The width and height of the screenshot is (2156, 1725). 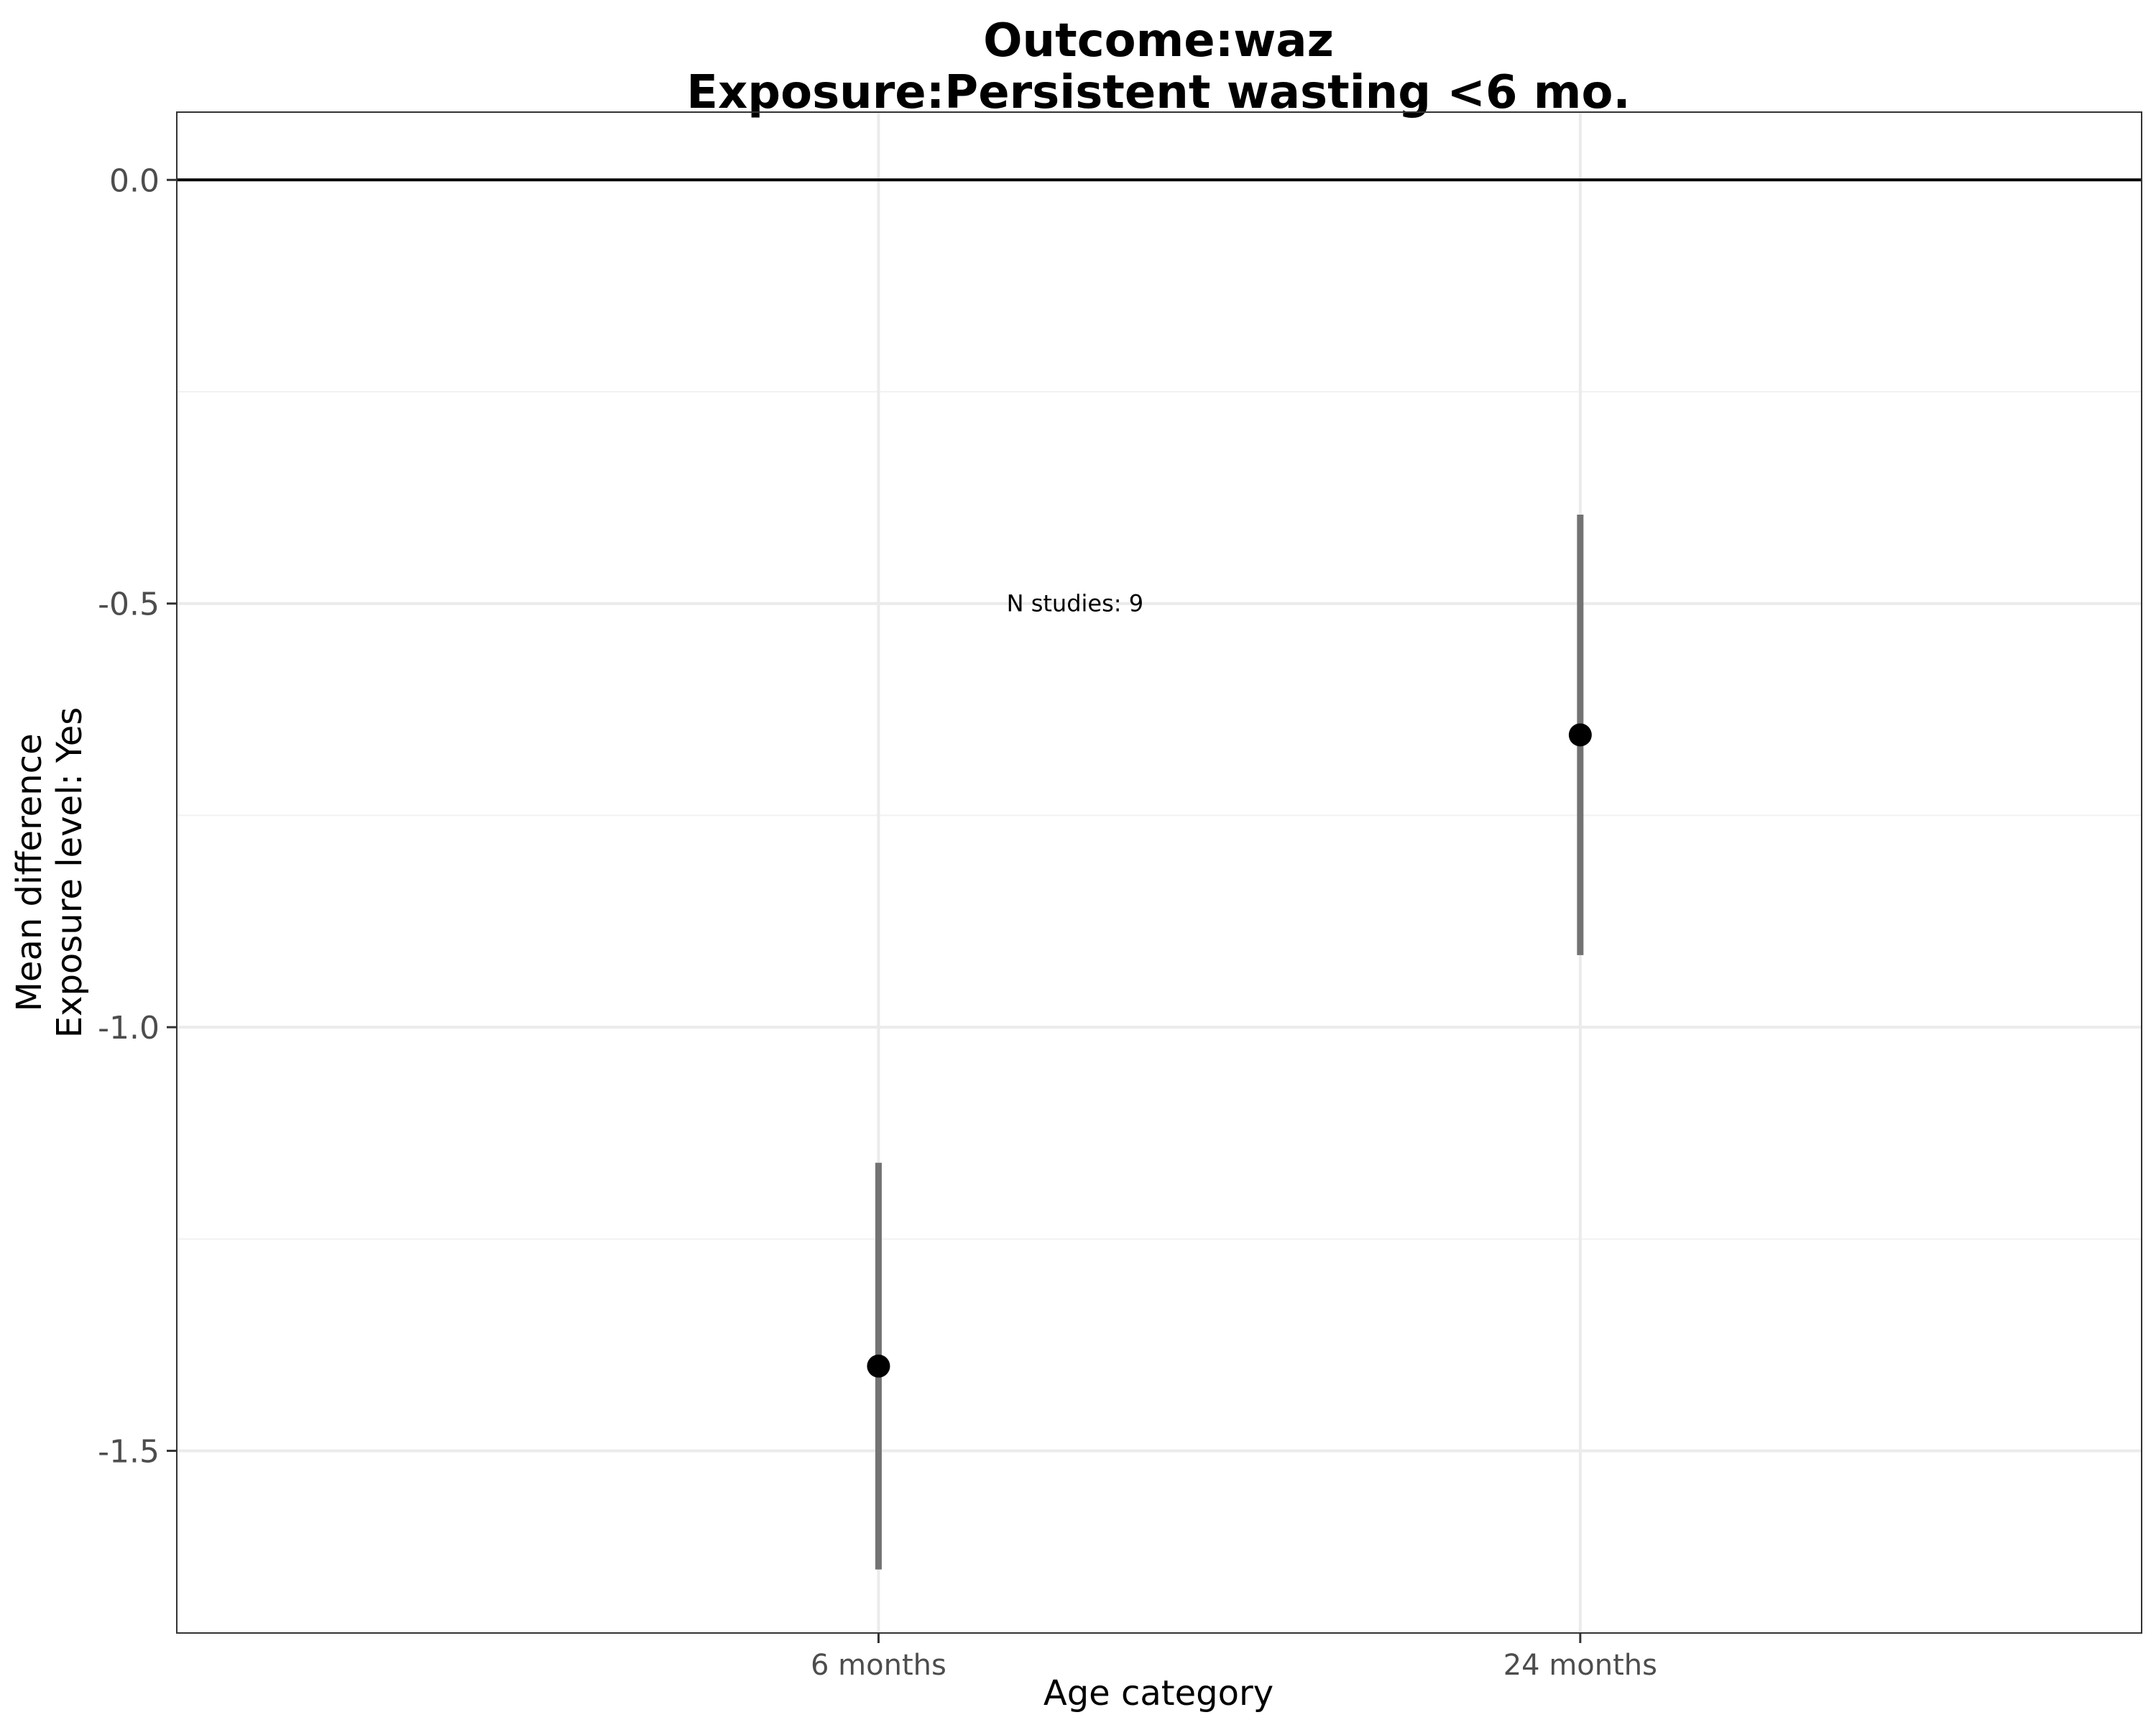 I want to click on y-axis-title-line-2: Exposure level: Yes, so click(x=70, y=873).